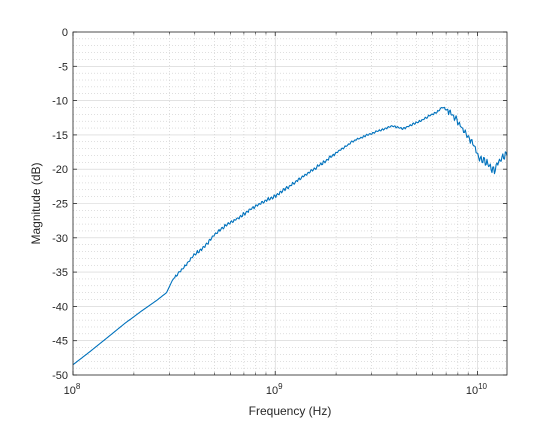  What do you see at coordinates (290, 411) in the screenshot?
I see `x-axis-label: Frequency (Hz)` at bounding box center [290, 411].